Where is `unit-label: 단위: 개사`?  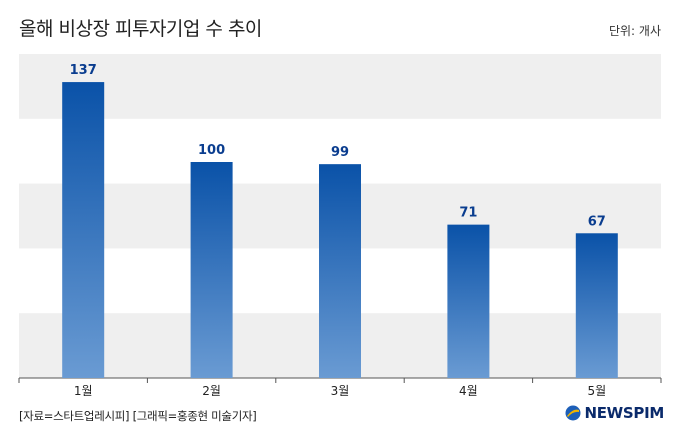
unit-label: 단위: 개사 is located at coordinates (634, 31).